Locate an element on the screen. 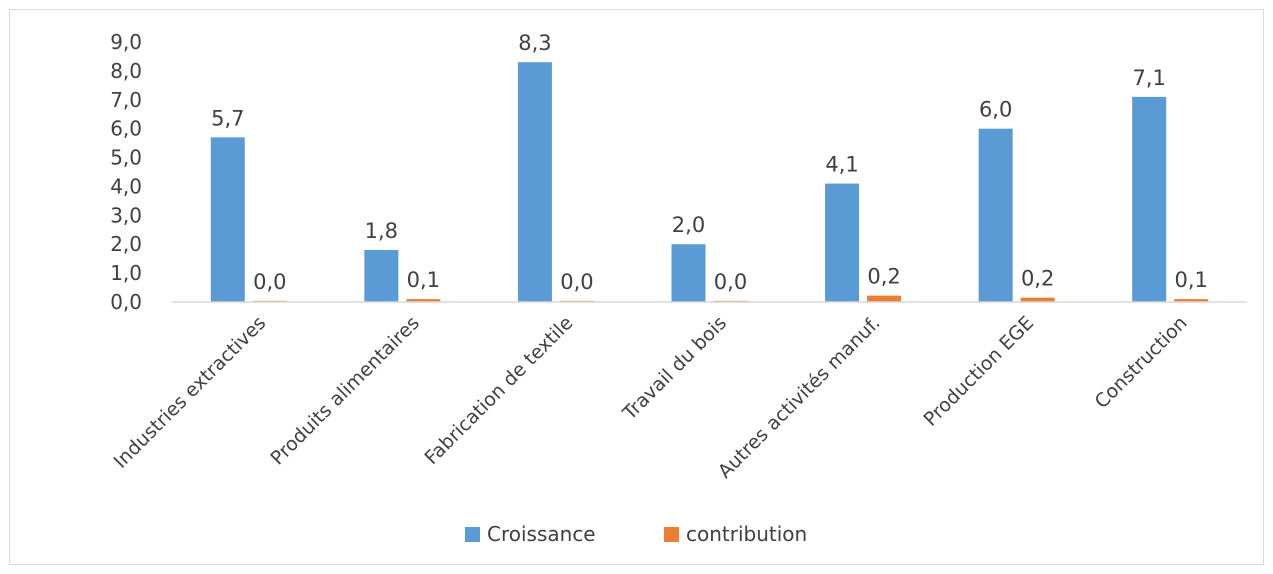  y-tick-label: 1,0 is located at coordinates (126, 273).